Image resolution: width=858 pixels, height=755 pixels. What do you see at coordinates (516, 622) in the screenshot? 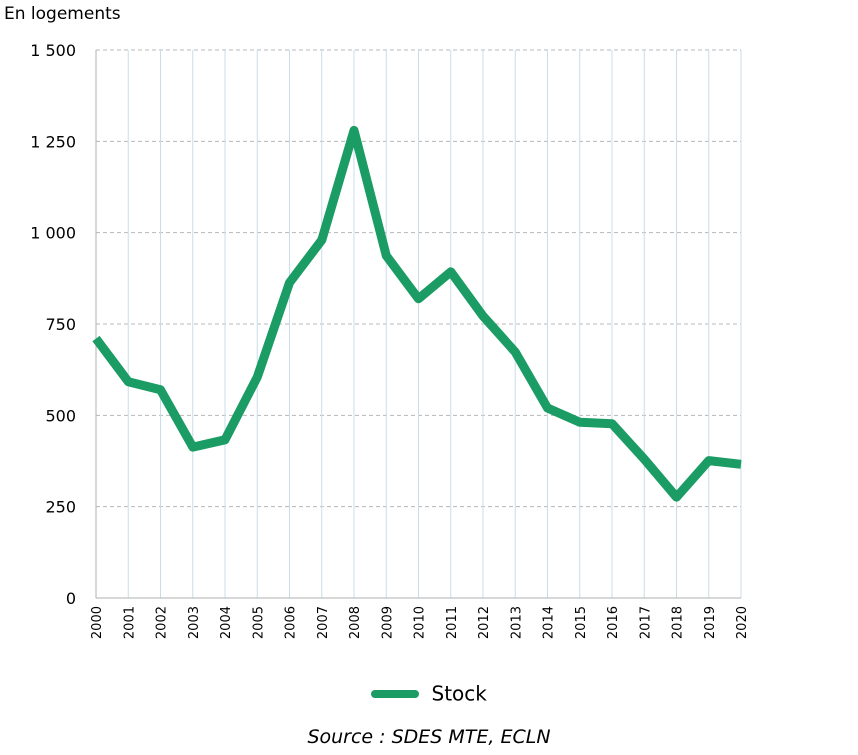
I see `x-tick-label: 2013` at bounding box center [516, 622].